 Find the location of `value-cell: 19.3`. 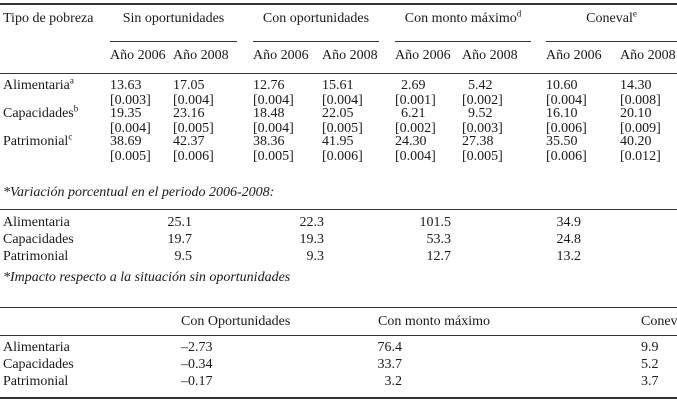

value-cell: 19.3 is located at coordinates (312, 239).